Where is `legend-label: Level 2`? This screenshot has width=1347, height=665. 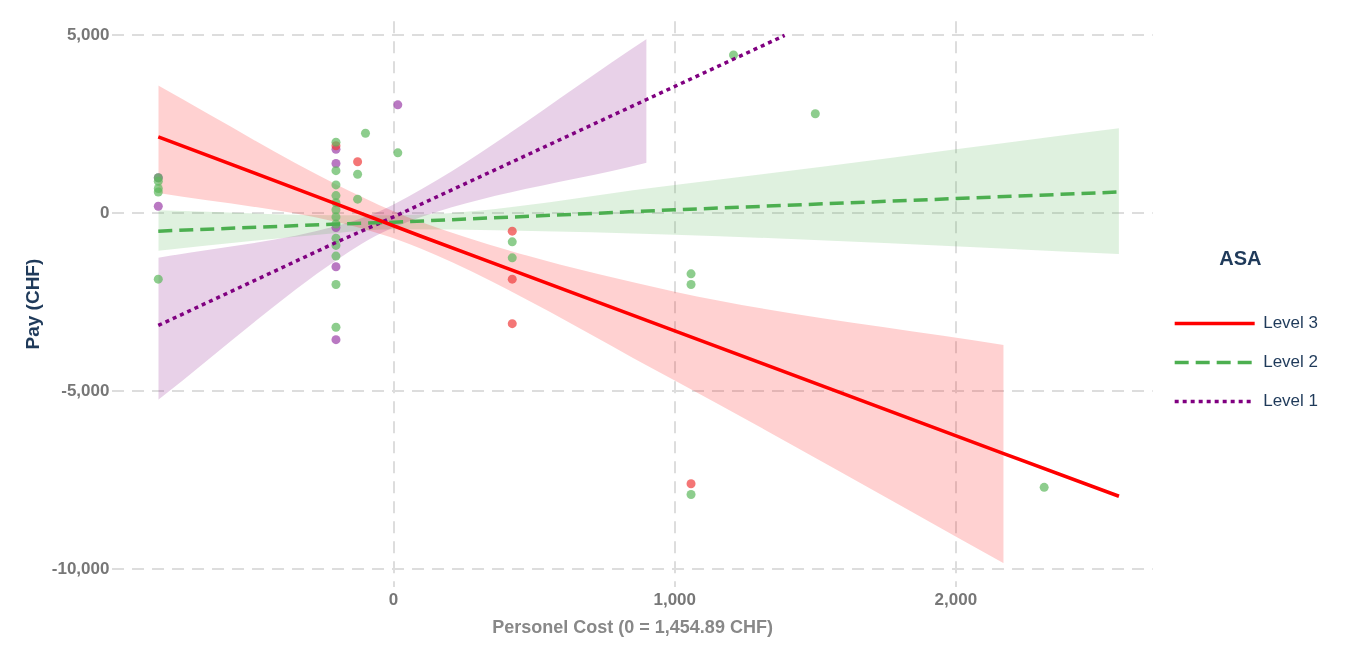
legend-label: Level 2 is located at coordinates (1291, 362).